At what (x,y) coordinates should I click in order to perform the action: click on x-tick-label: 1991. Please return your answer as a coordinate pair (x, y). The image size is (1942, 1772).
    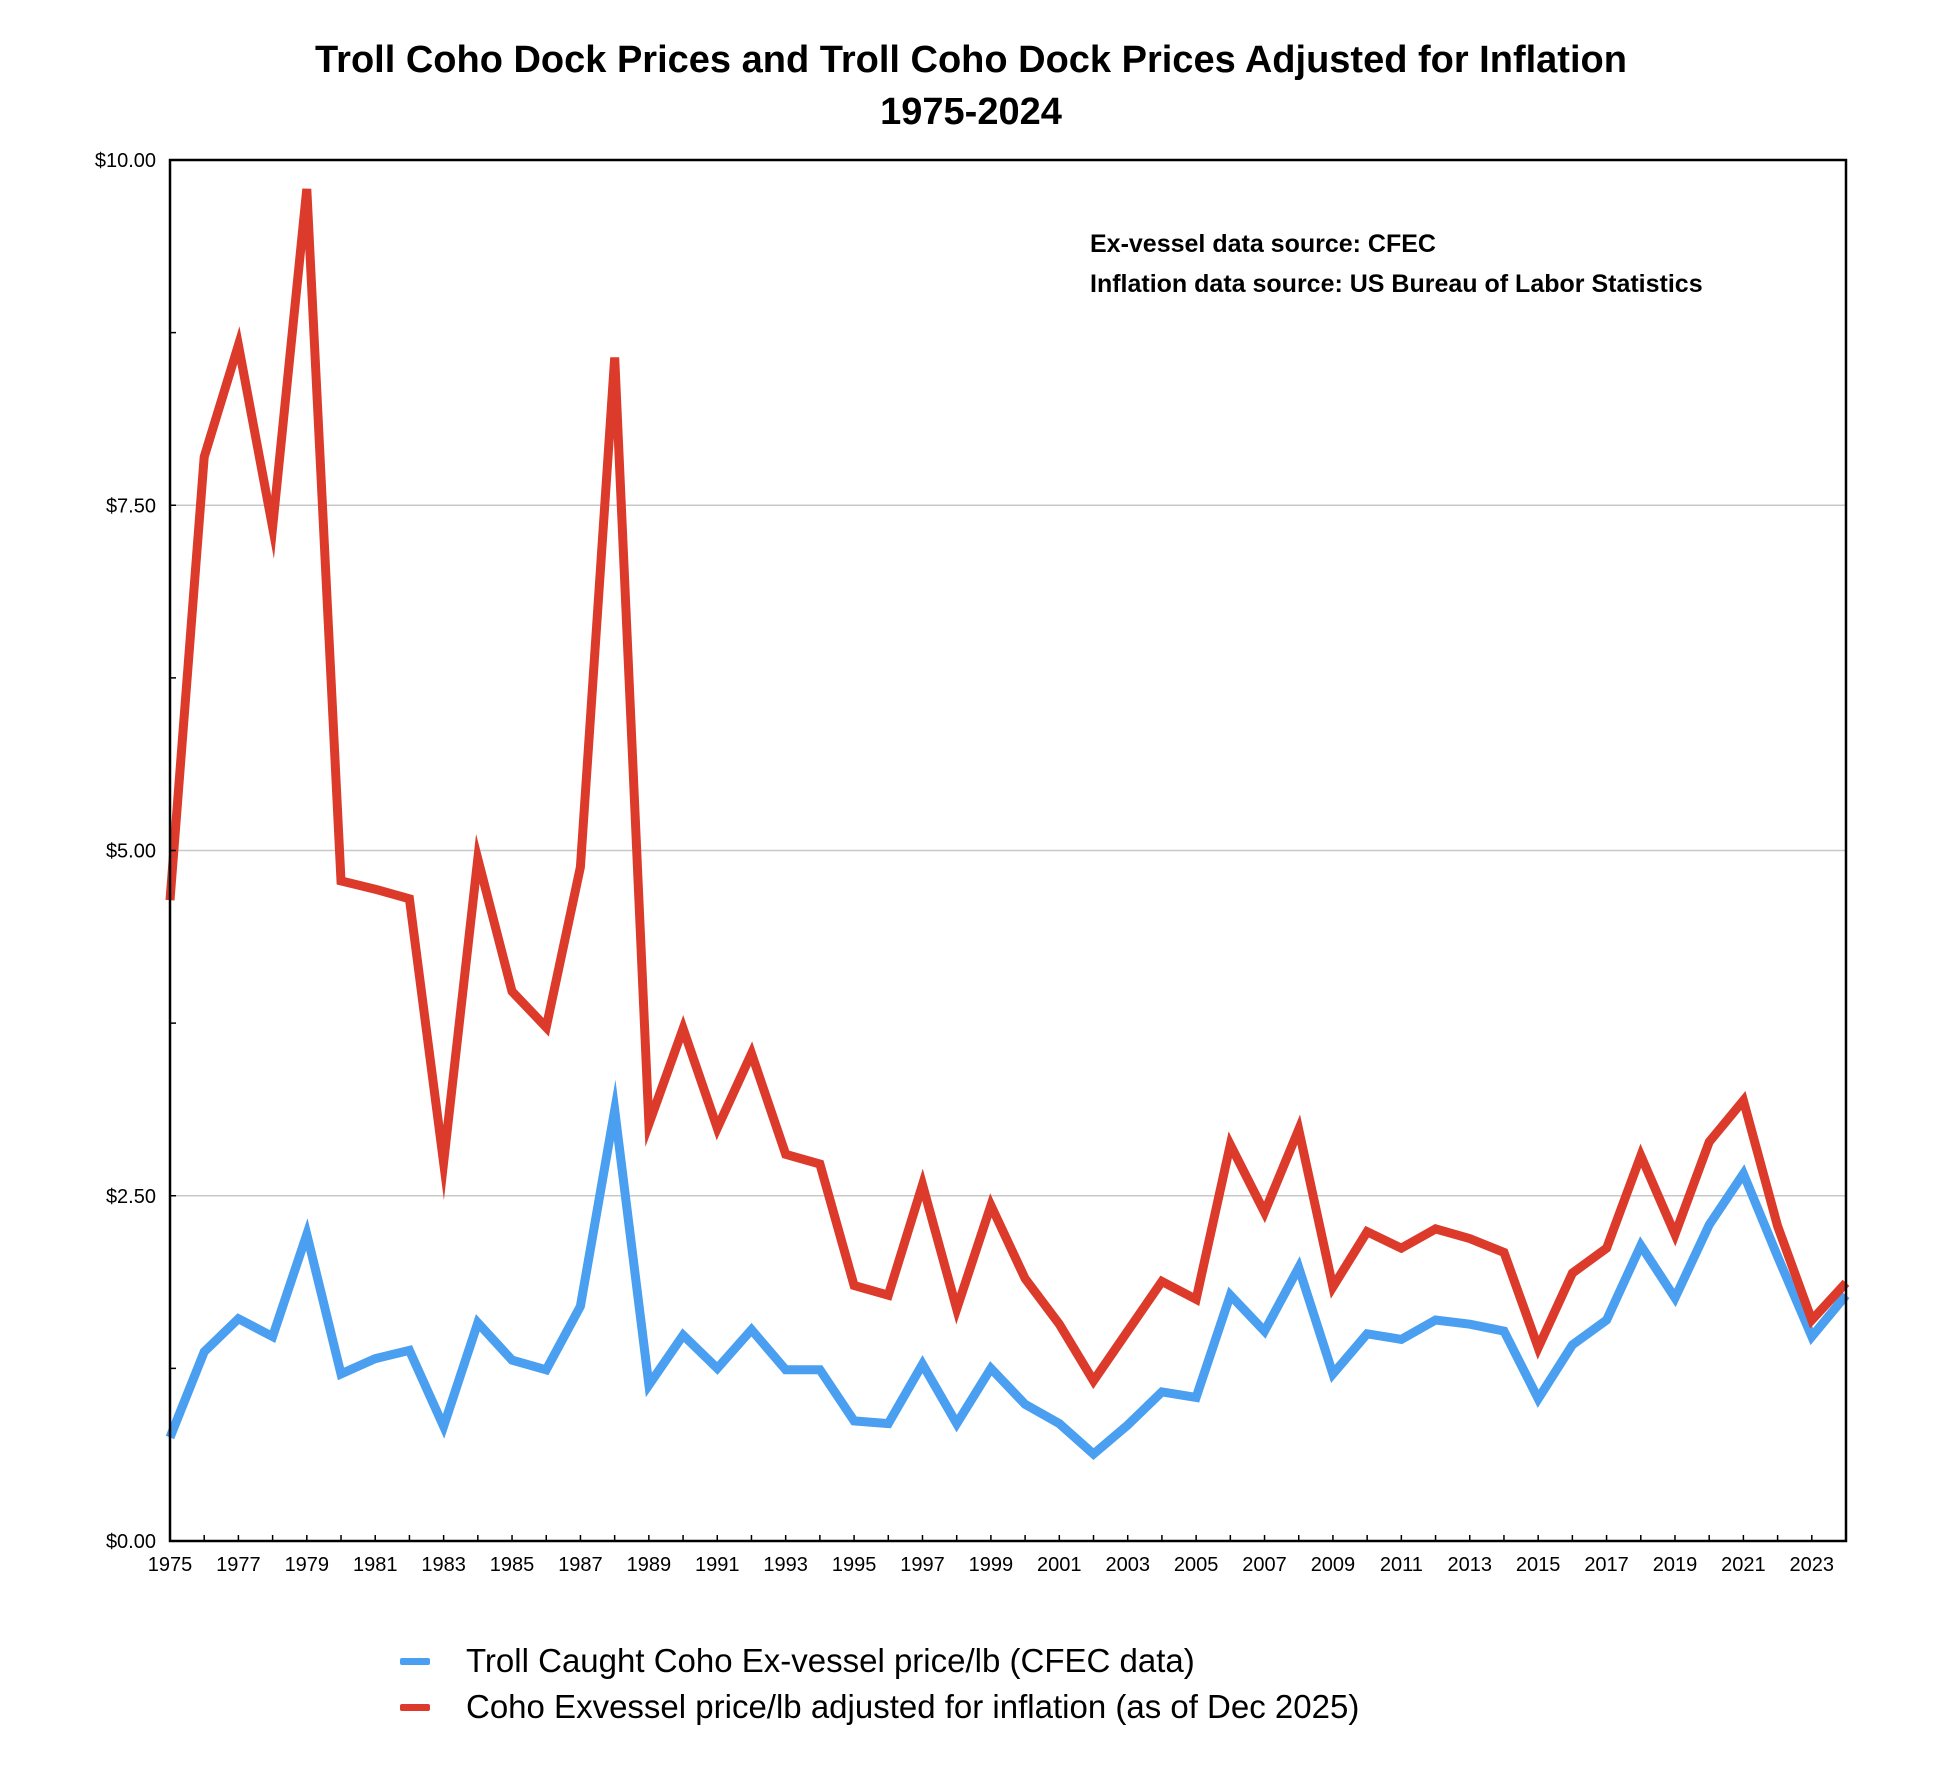
    Looking at the image, I should click on (717, 1565).